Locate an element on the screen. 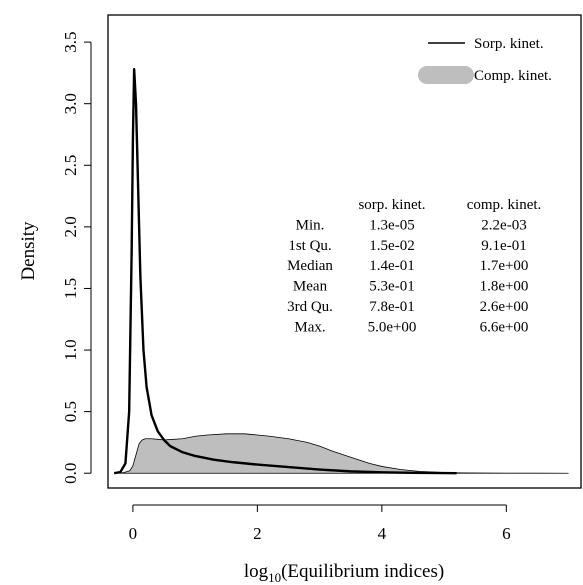 Image resolution: width=583 pixels, height=585 pixels. summary-cell: 1.4e-01 is located at coordinates (391, 266).